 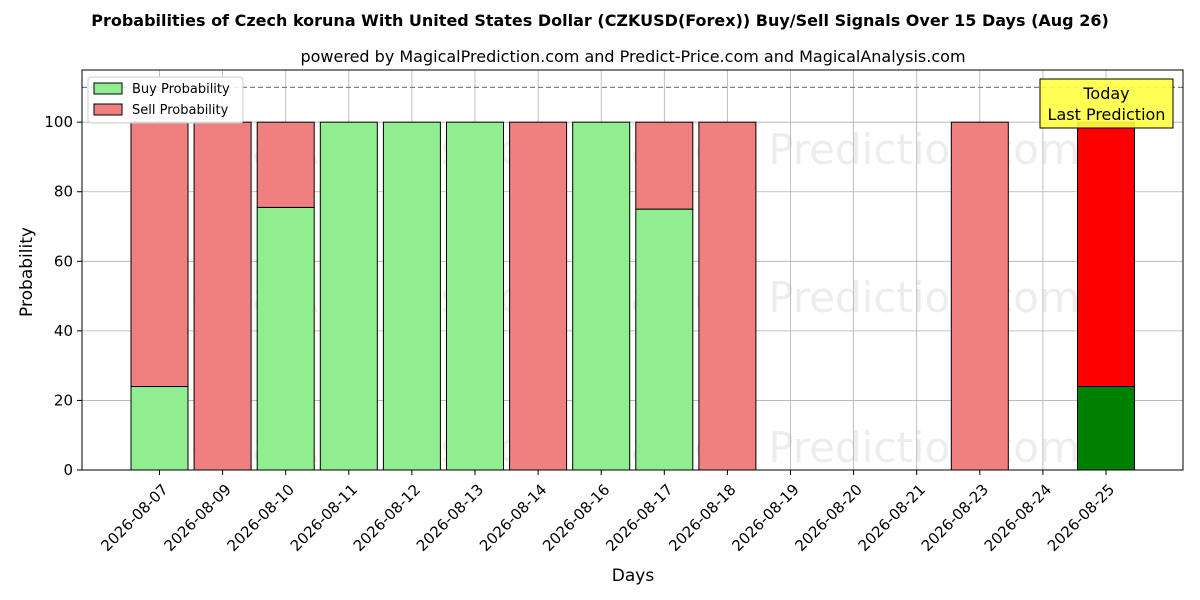 I want to click on x-tick-label: 2026-08-20, so click(x=828, y=518).